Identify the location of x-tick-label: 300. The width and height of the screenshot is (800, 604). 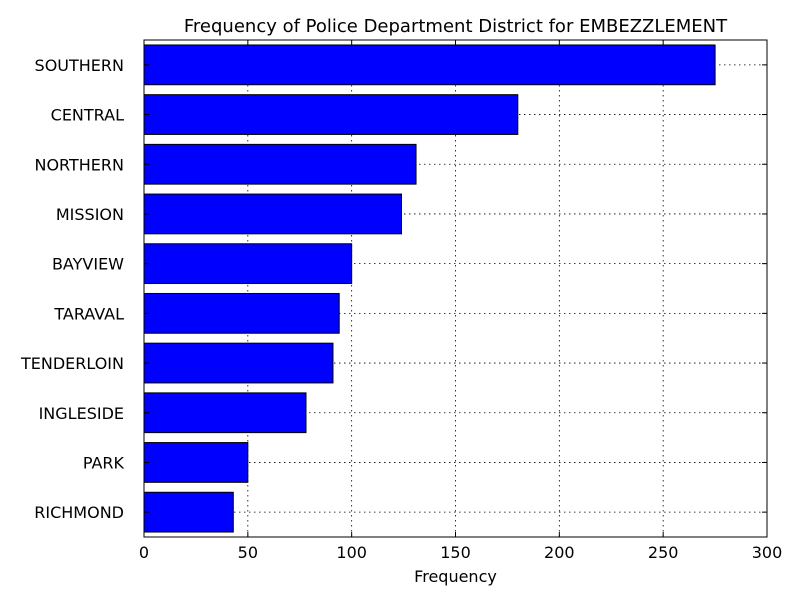
(767, 552).